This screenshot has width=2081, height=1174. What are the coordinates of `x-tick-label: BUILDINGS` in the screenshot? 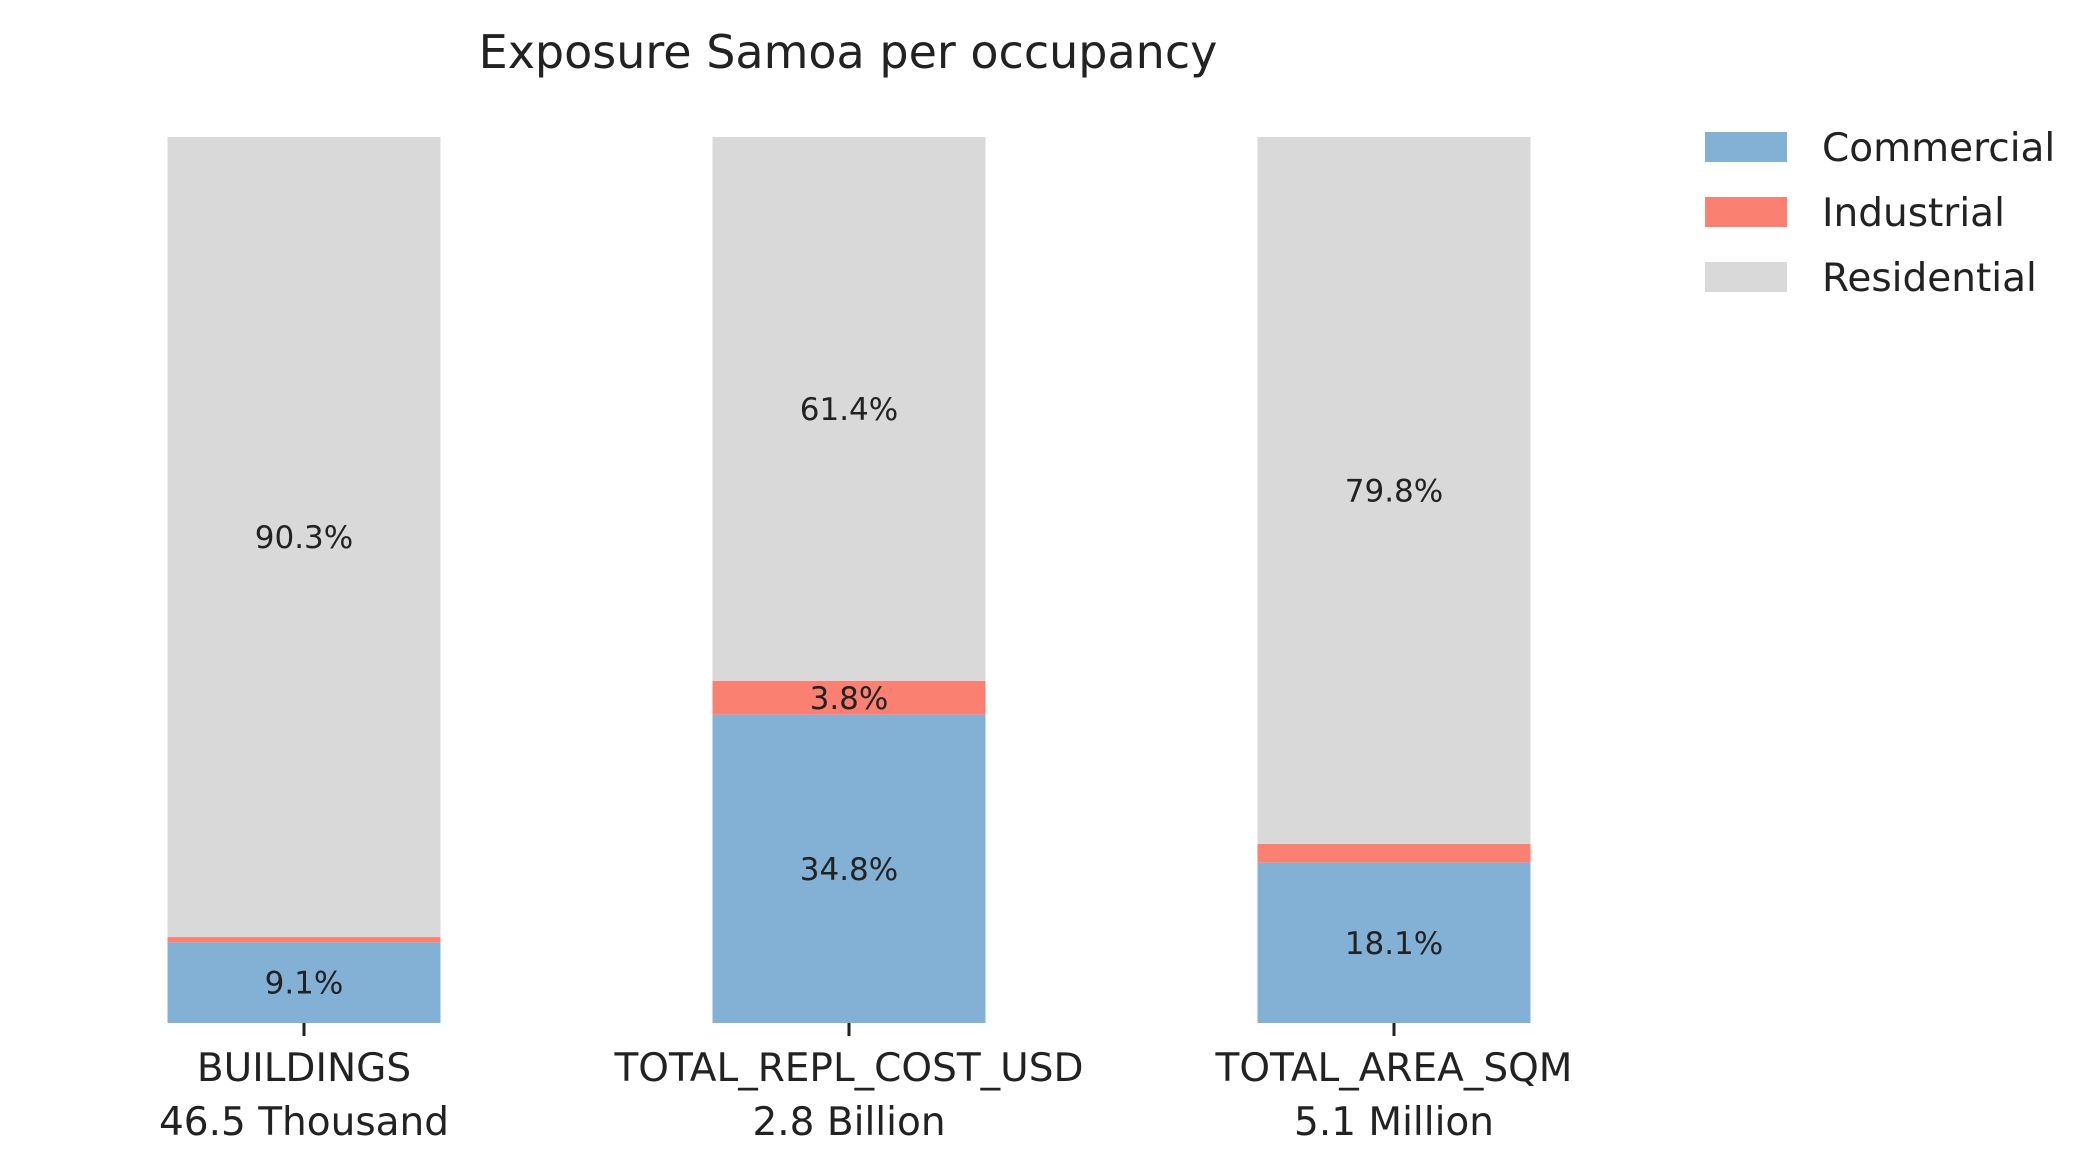 It's located at (304, 1068).